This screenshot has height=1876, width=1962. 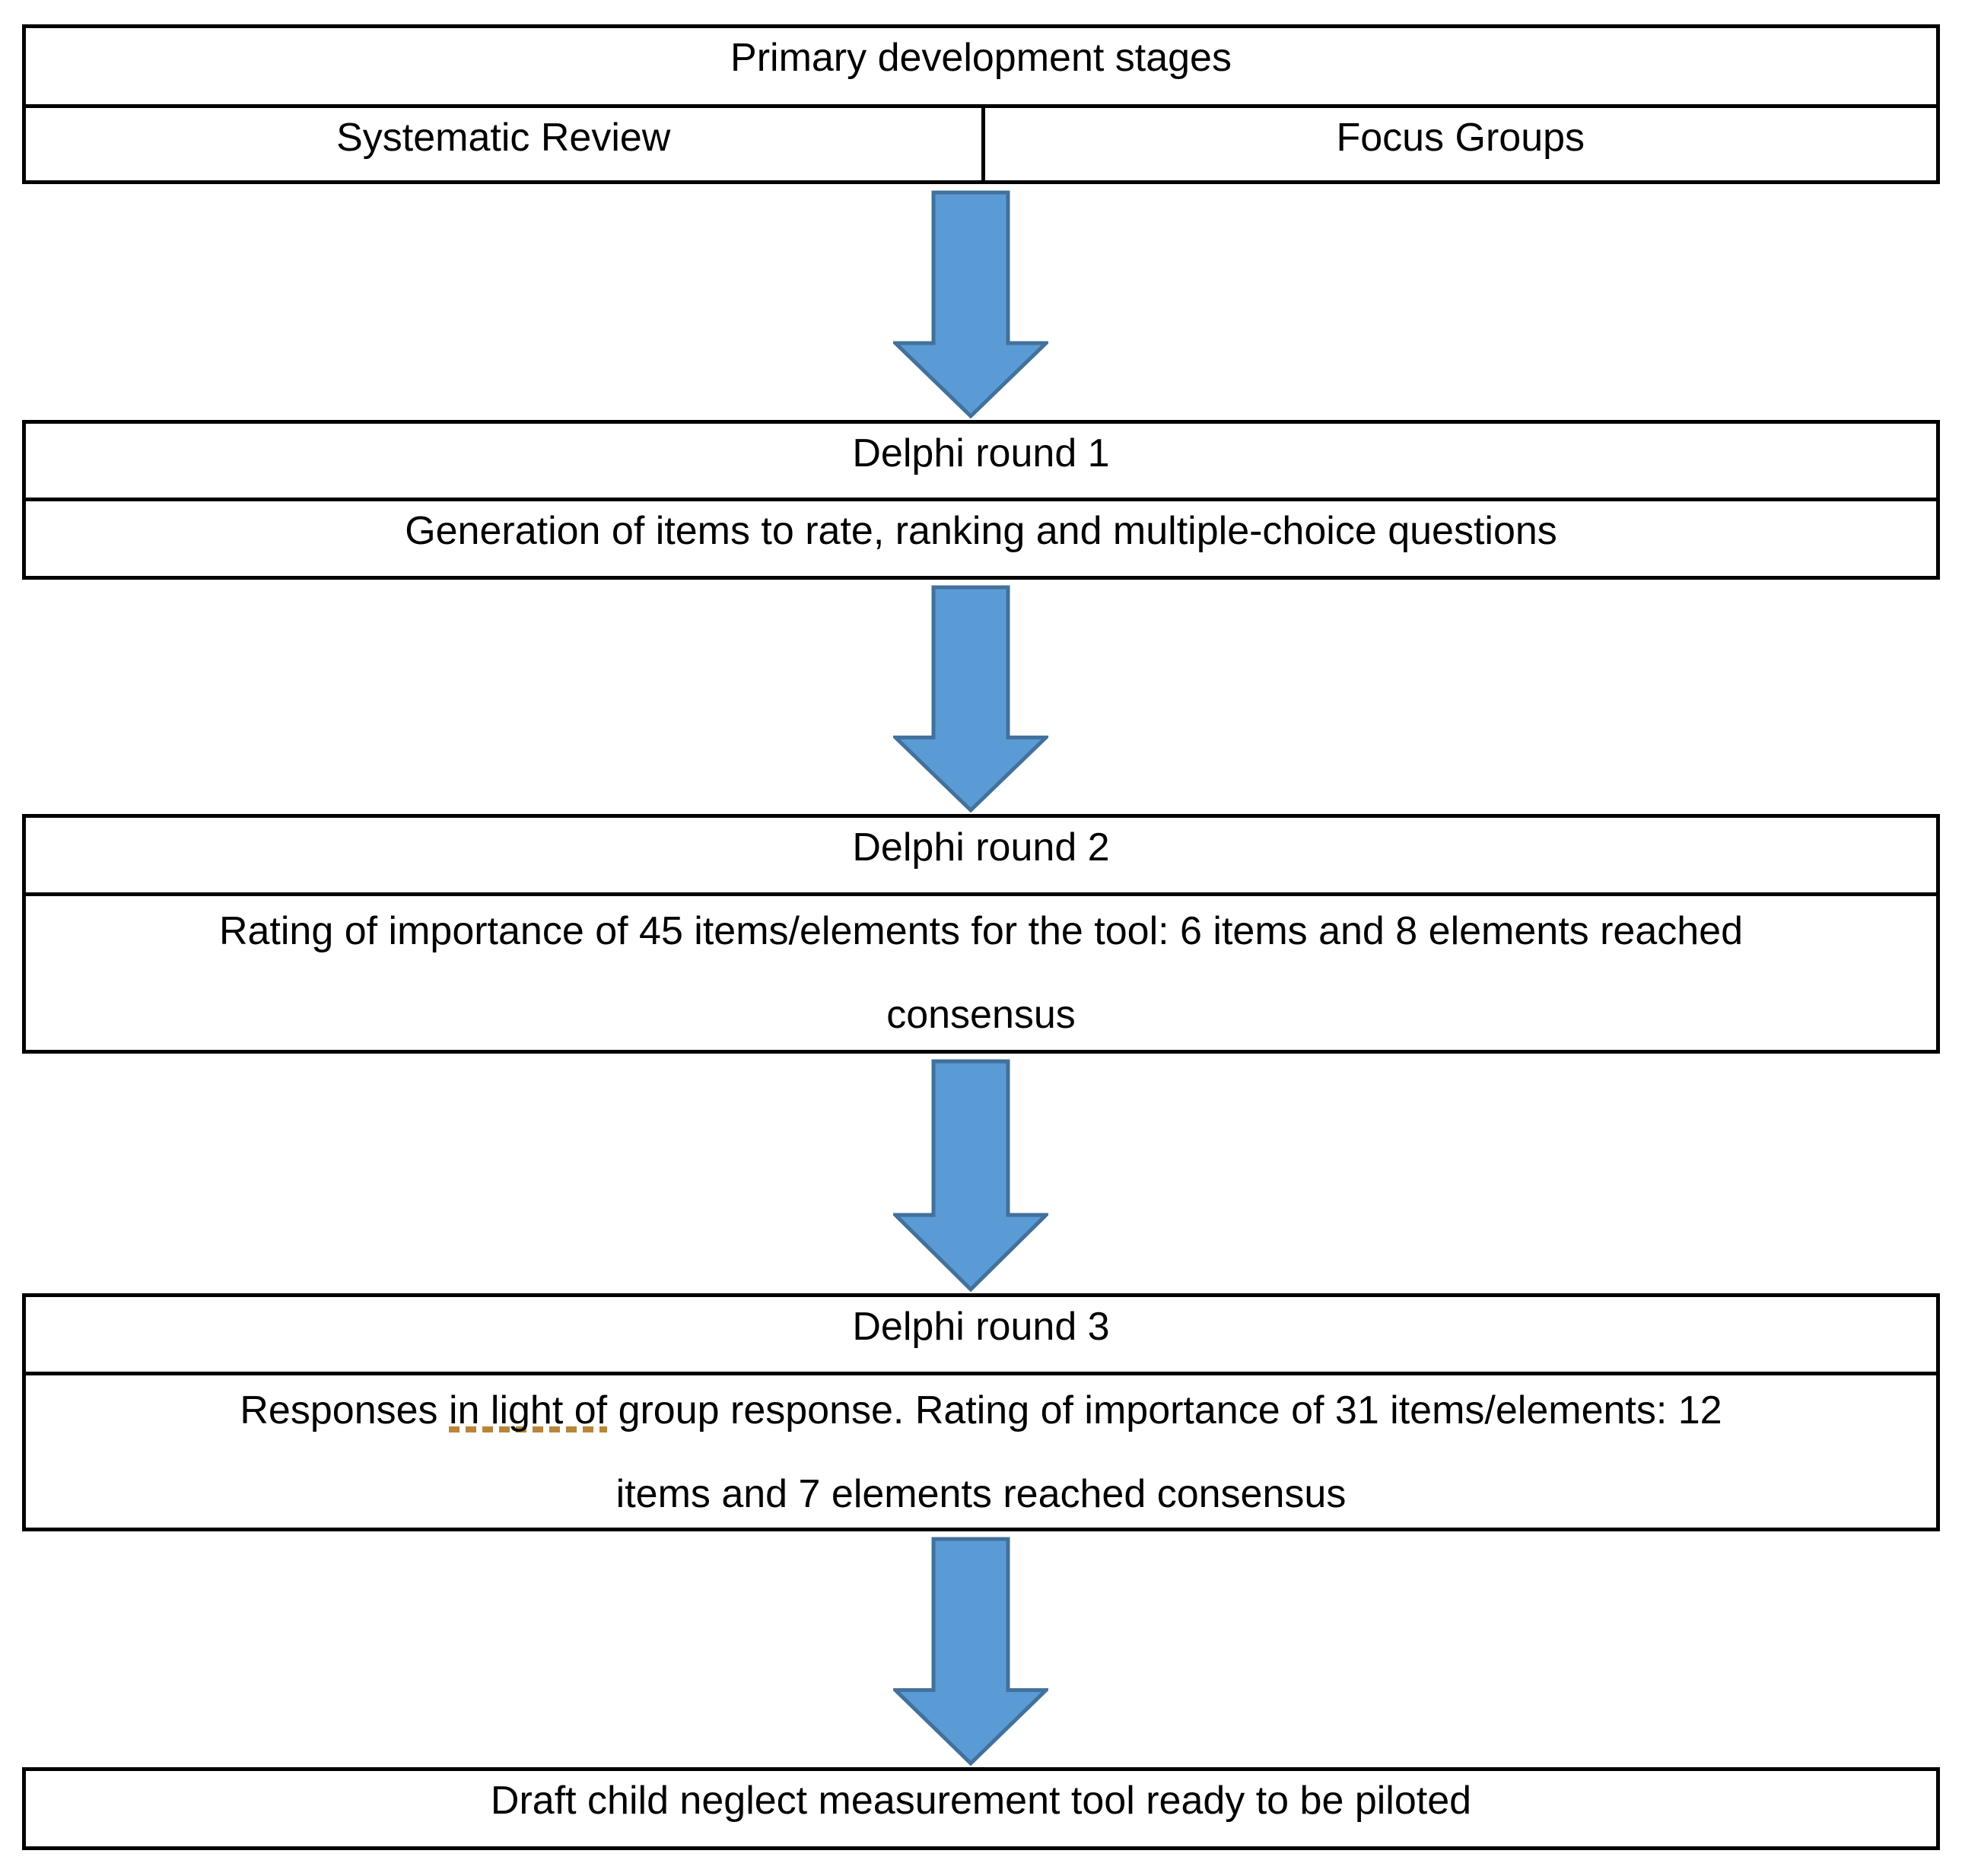 What do you see at coordinates (981, 1494) in the screenshot?
I see `delphi-round-3-body-line2: items and 7 elements reached consensus` at bounding box center [981, 1494].